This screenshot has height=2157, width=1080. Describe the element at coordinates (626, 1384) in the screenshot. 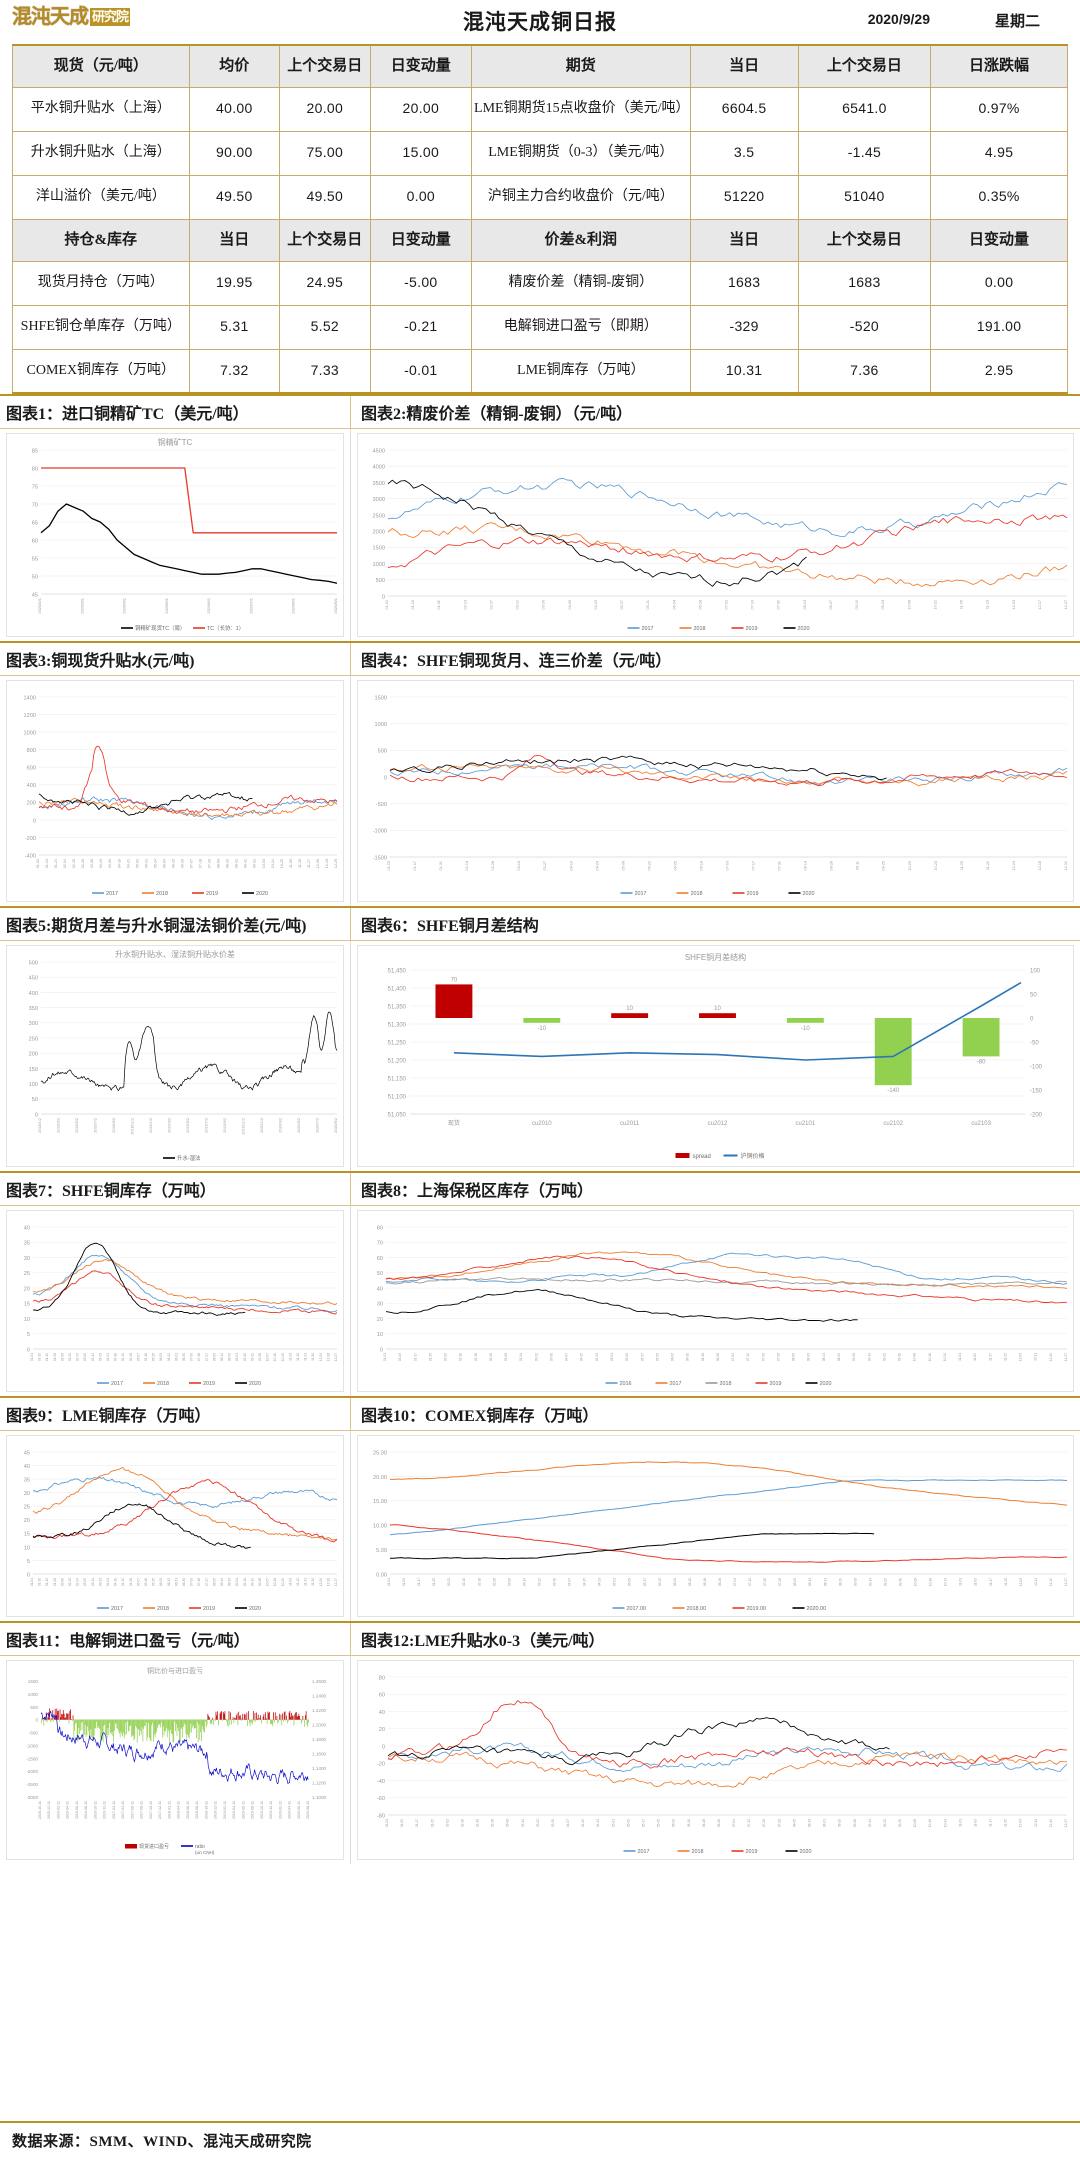

I see `svg-text: 2016` at that location.